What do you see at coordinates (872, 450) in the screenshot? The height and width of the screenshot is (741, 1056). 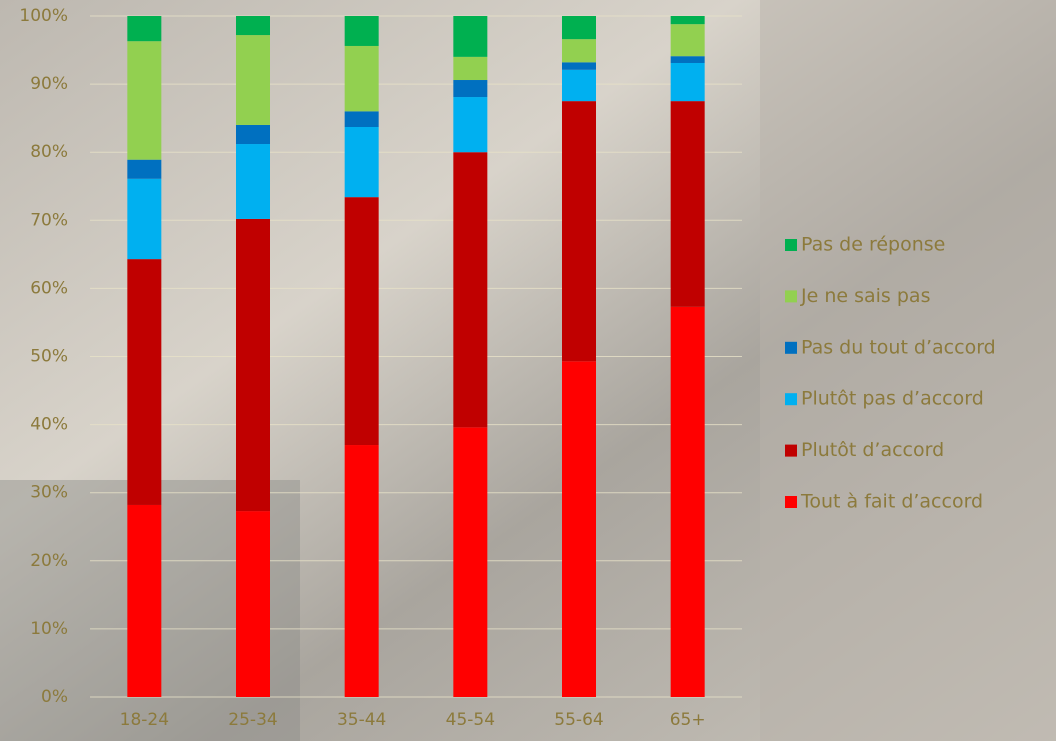 I see `legend-label: Plutôt d’accord` at bounding box center [872, 450].